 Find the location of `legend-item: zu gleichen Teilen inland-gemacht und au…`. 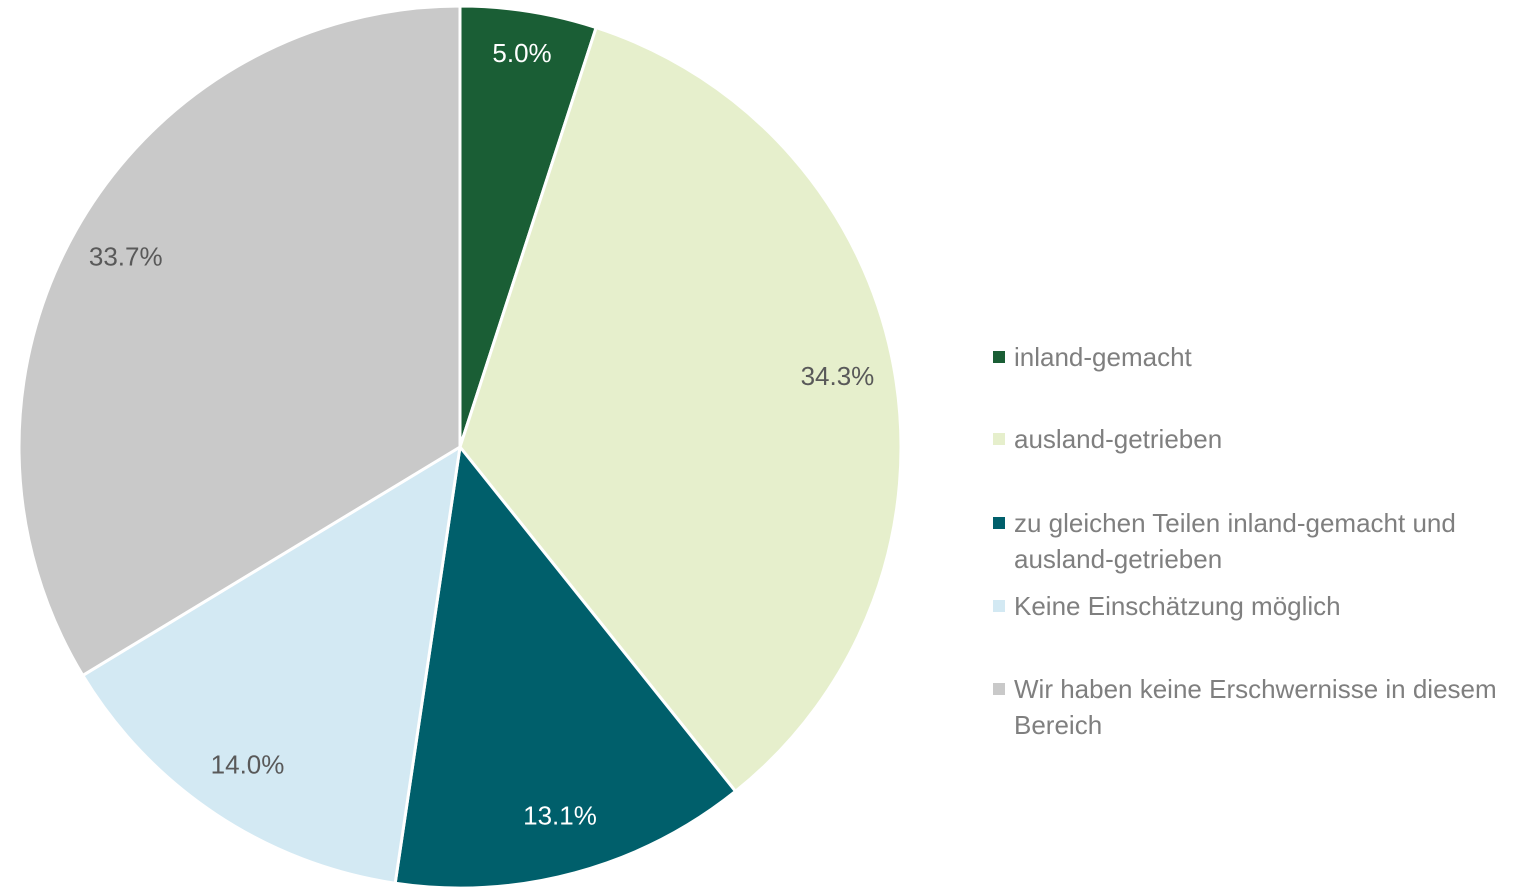

legend-item: zu gleichen Teilen inland-gemacht und au… is located at coordinates (1252, 541).